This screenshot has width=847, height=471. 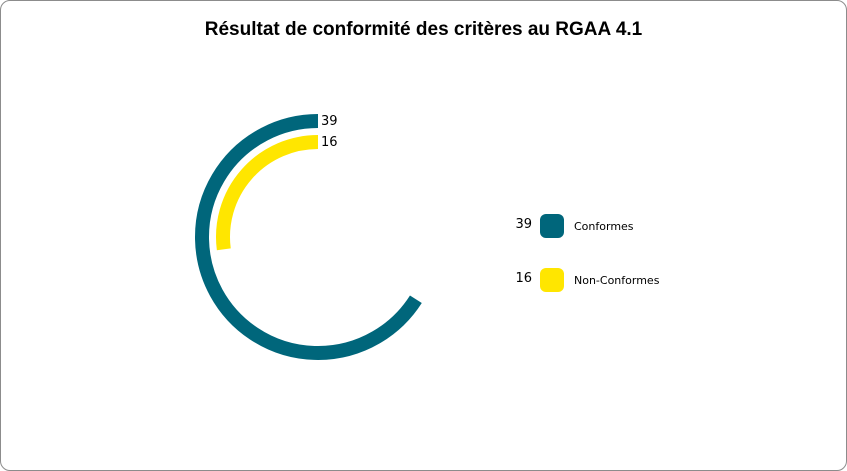 What do you see at coordinates (329, 121) in the screenshot?
I see `data-label-conformes: 39` at bounding box center [329, 121].